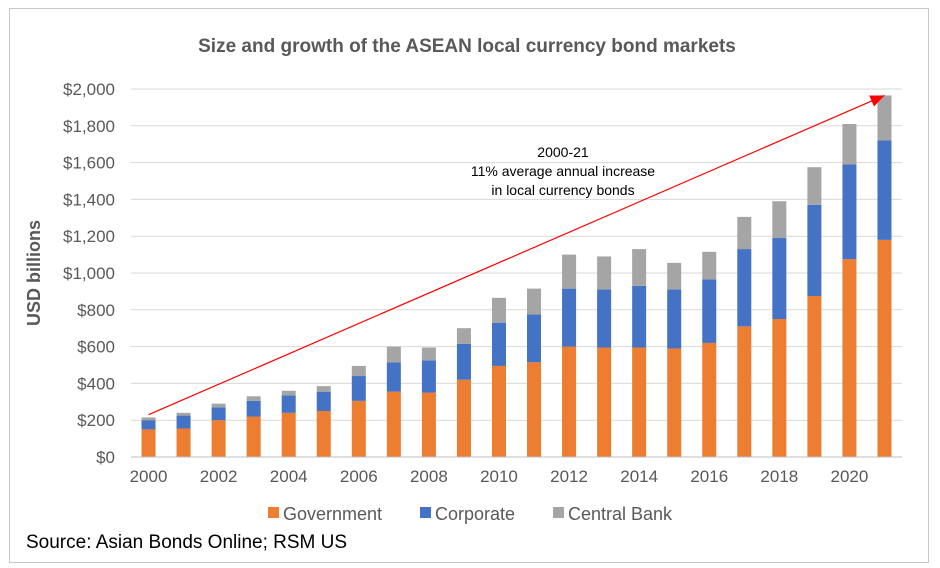 The height and width of the screenshot is (568, 940). I want to click on bar-corporate-2020, so click(849, 212).